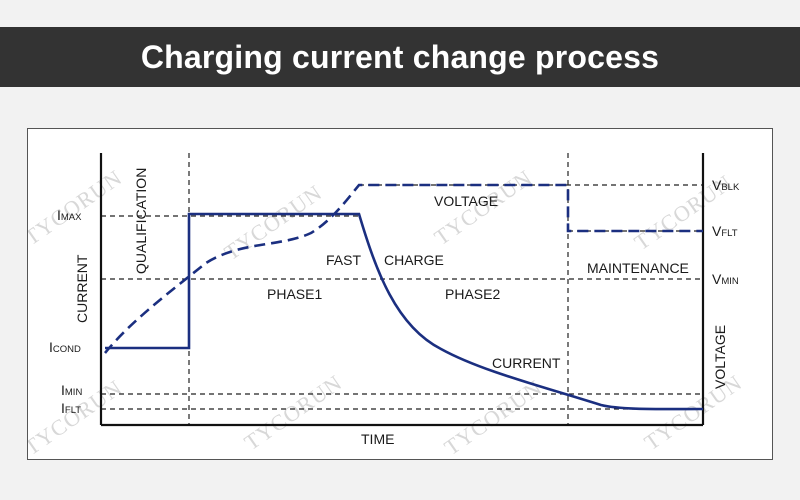 The height and width of the screenshot is (500, 800). Describe the element at coordinates (71, 390) in the screenshot. I see `imin-label: IMIN` at that location.